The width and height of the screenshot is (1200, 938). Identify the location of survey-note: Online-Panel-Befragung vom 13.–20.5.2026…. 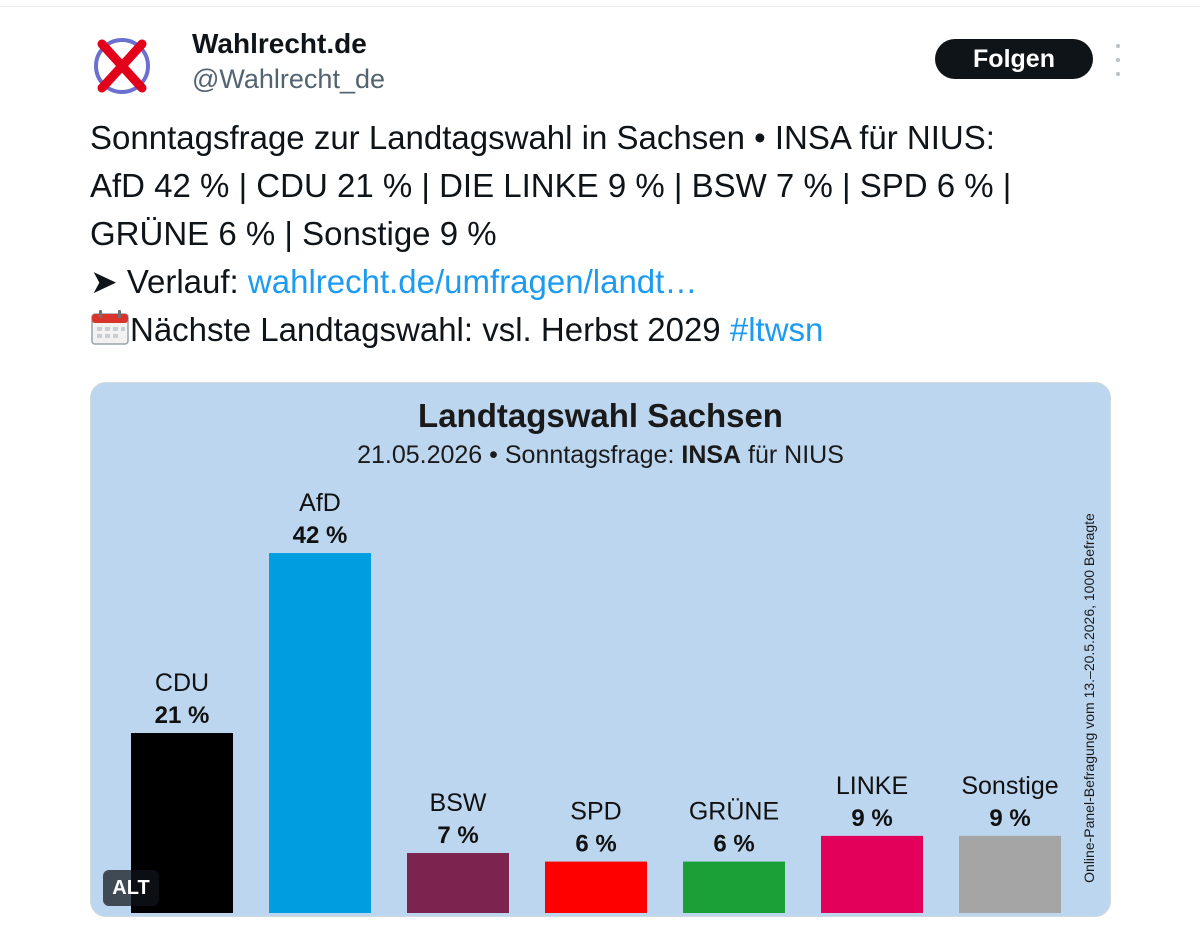
(1089, 698).